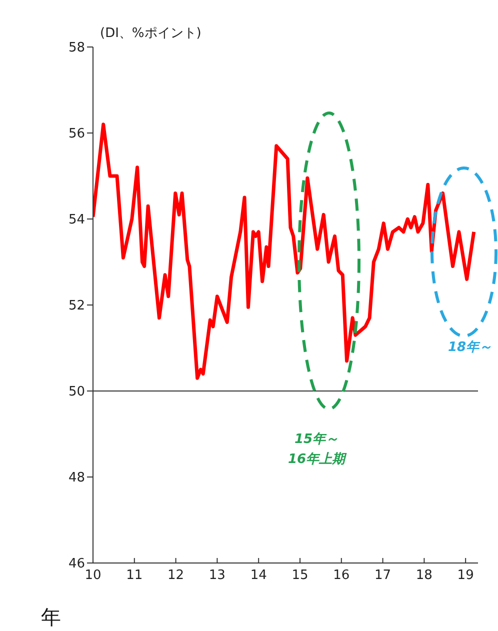 Image resolution: width=498 pixels, height=631 pixels. Describe the element at coordinates (76, 48) in the screenshot. I see `y-tick-label: 58` at that location.